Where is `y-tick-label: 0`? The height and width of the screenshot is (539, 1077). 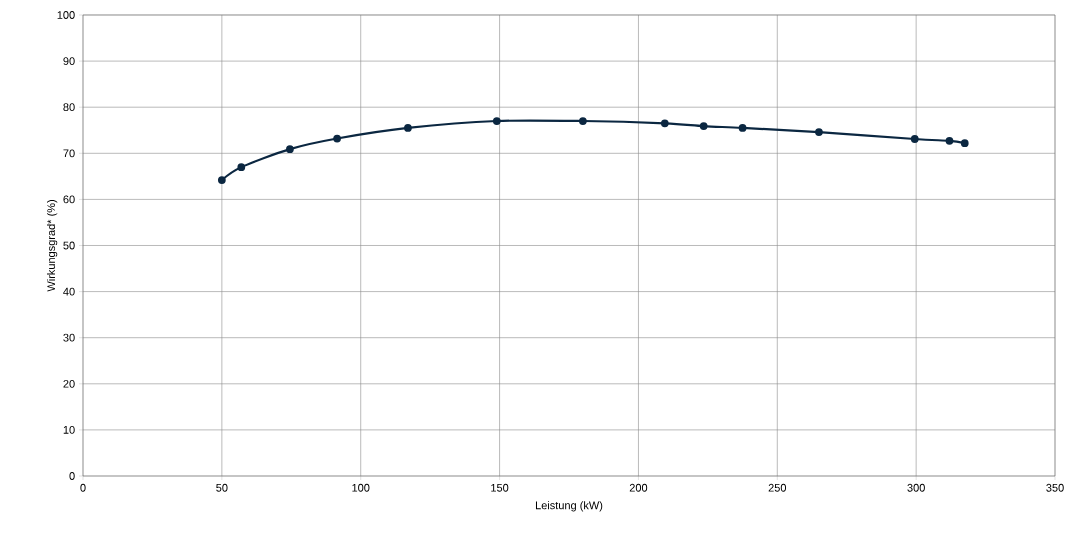
y-tick-label: 0 is located at coordinates (72, 476).